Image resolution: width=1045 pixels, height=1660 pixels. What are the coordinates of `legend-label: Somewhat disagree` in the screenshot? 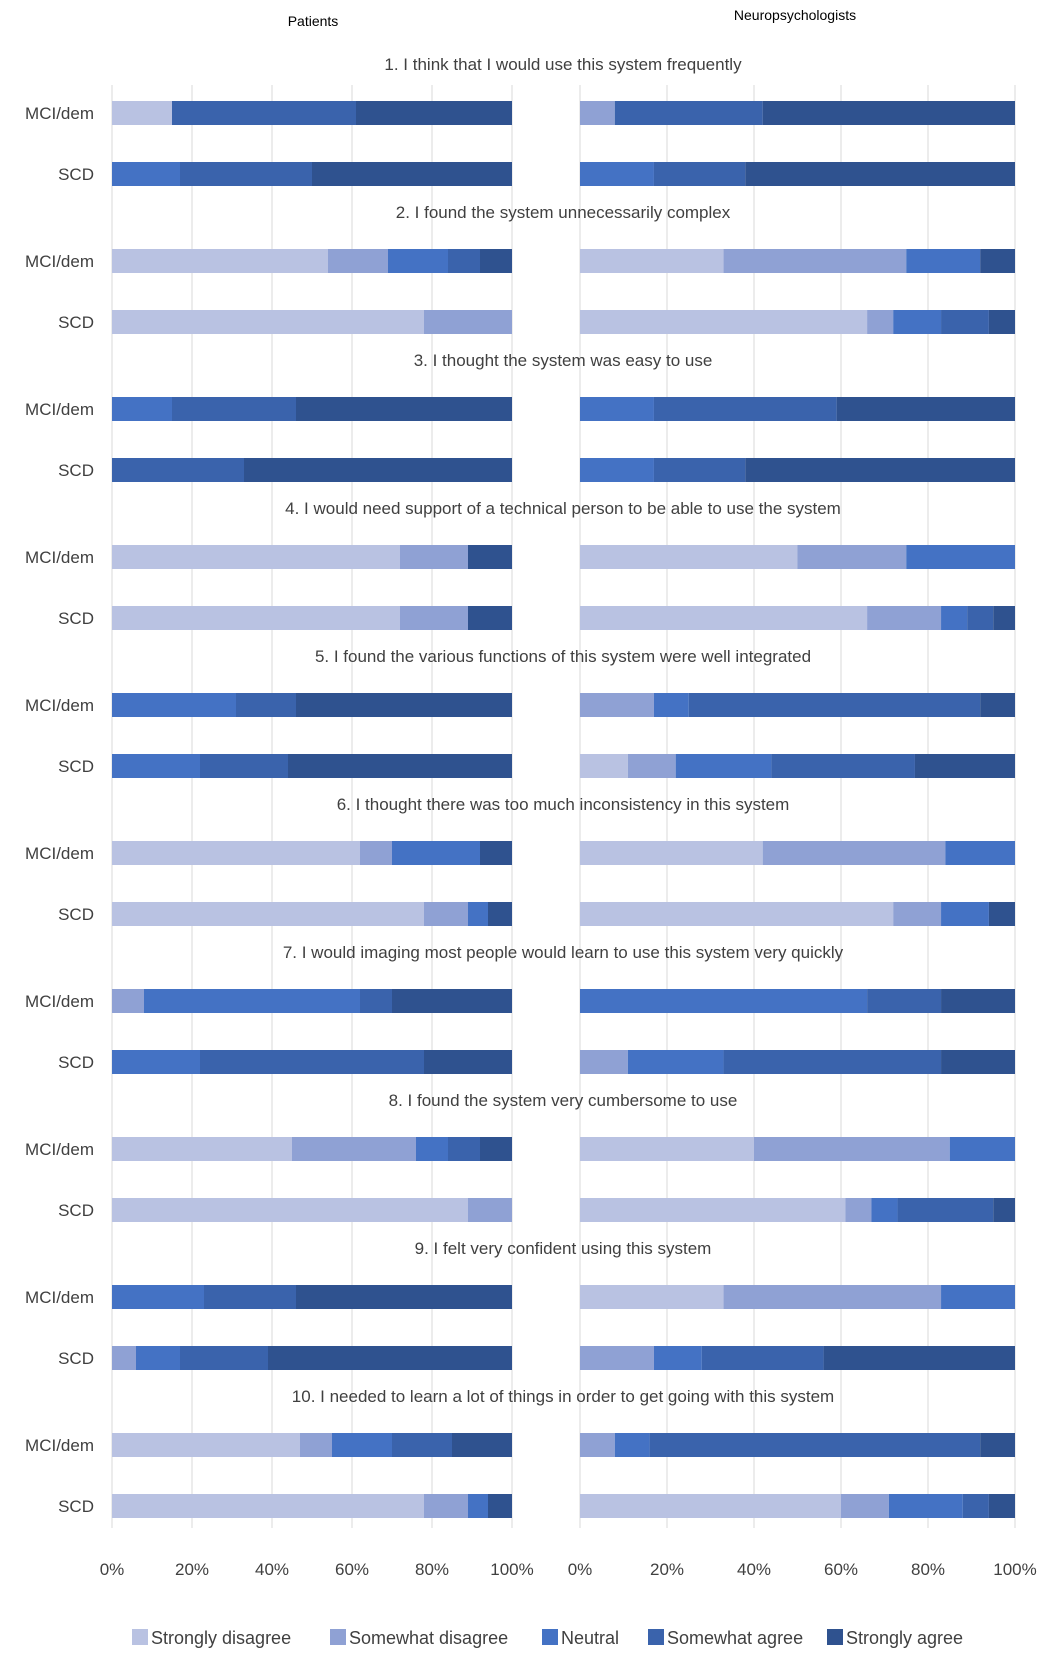 It's located at (428, 1638).